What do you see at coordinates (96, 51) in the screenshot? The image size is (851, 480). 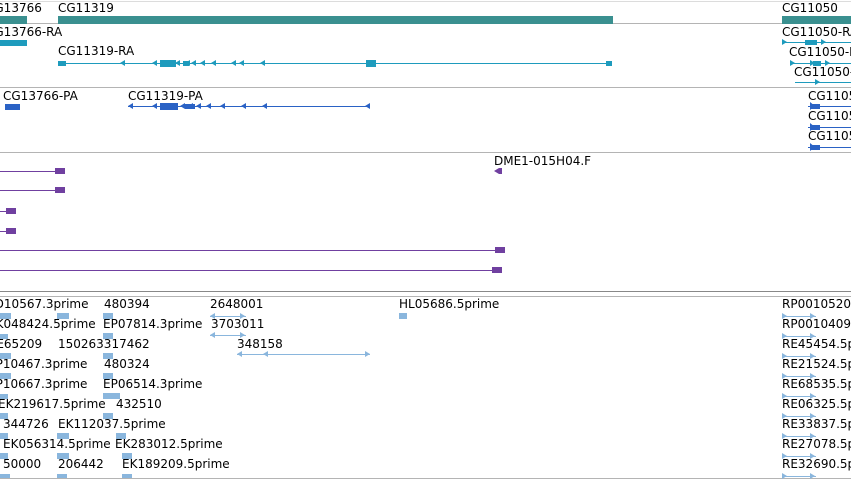 I see `transcript-label-cg11319-ra: CG11319-RA` at bounding box center [96, 51].